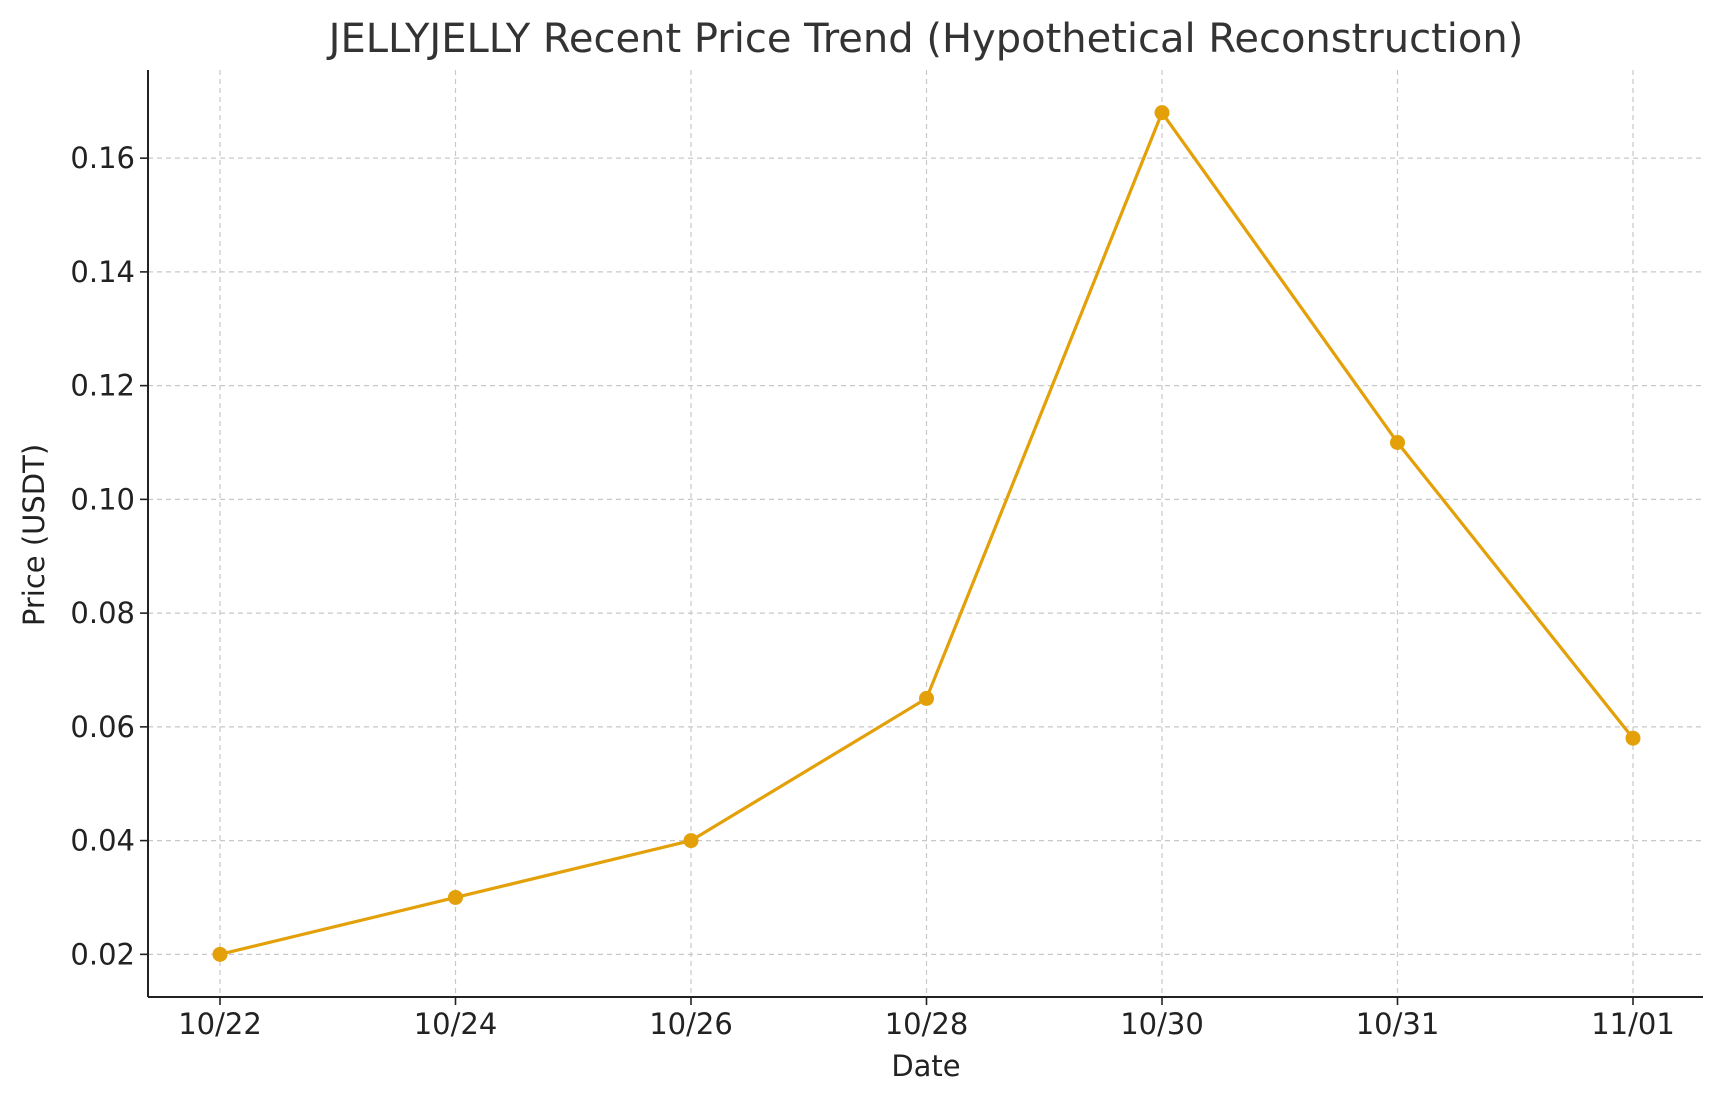 This screenshot has width=1718, height=1101. I want to click on y-tick-label: 0.04, so click(102, 841).